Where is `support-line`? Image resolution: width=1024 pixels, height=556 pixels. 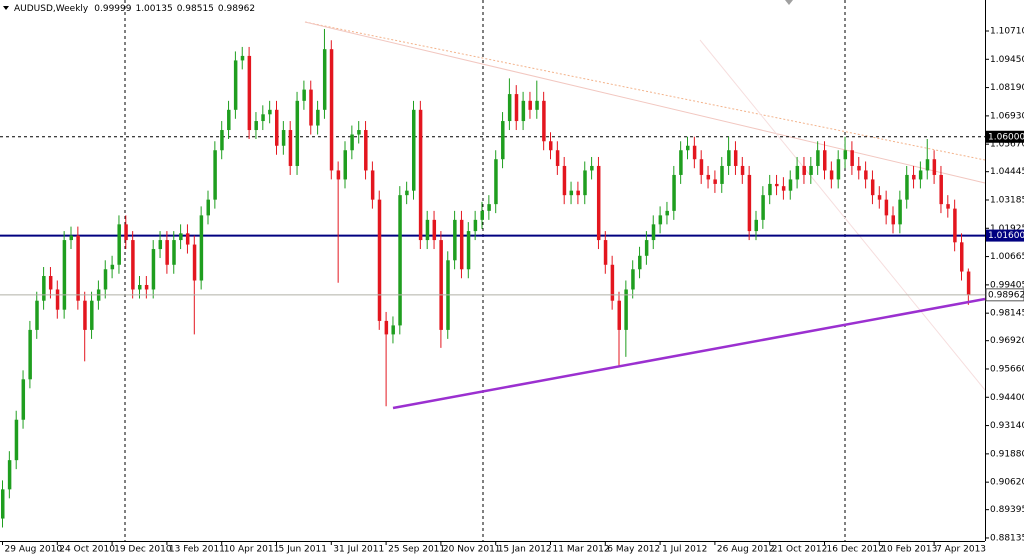 support-line is located at coordinates (689, 353).